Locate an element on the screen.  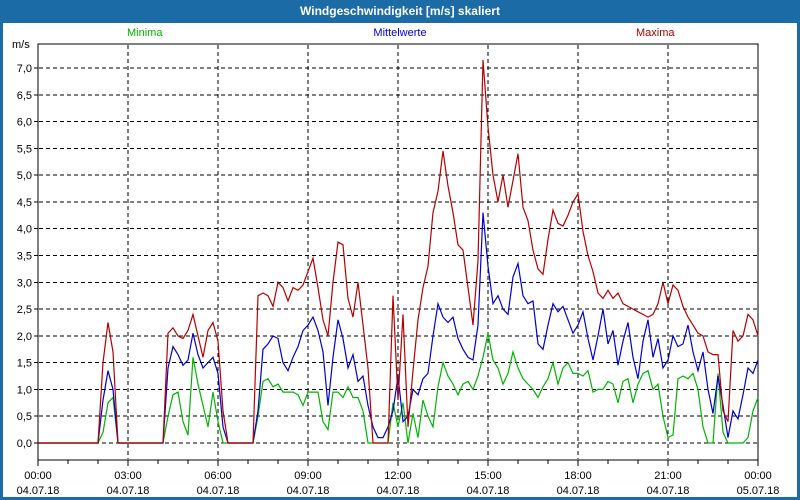
svg-text: 1,0 is located at coordinates (24, 390).